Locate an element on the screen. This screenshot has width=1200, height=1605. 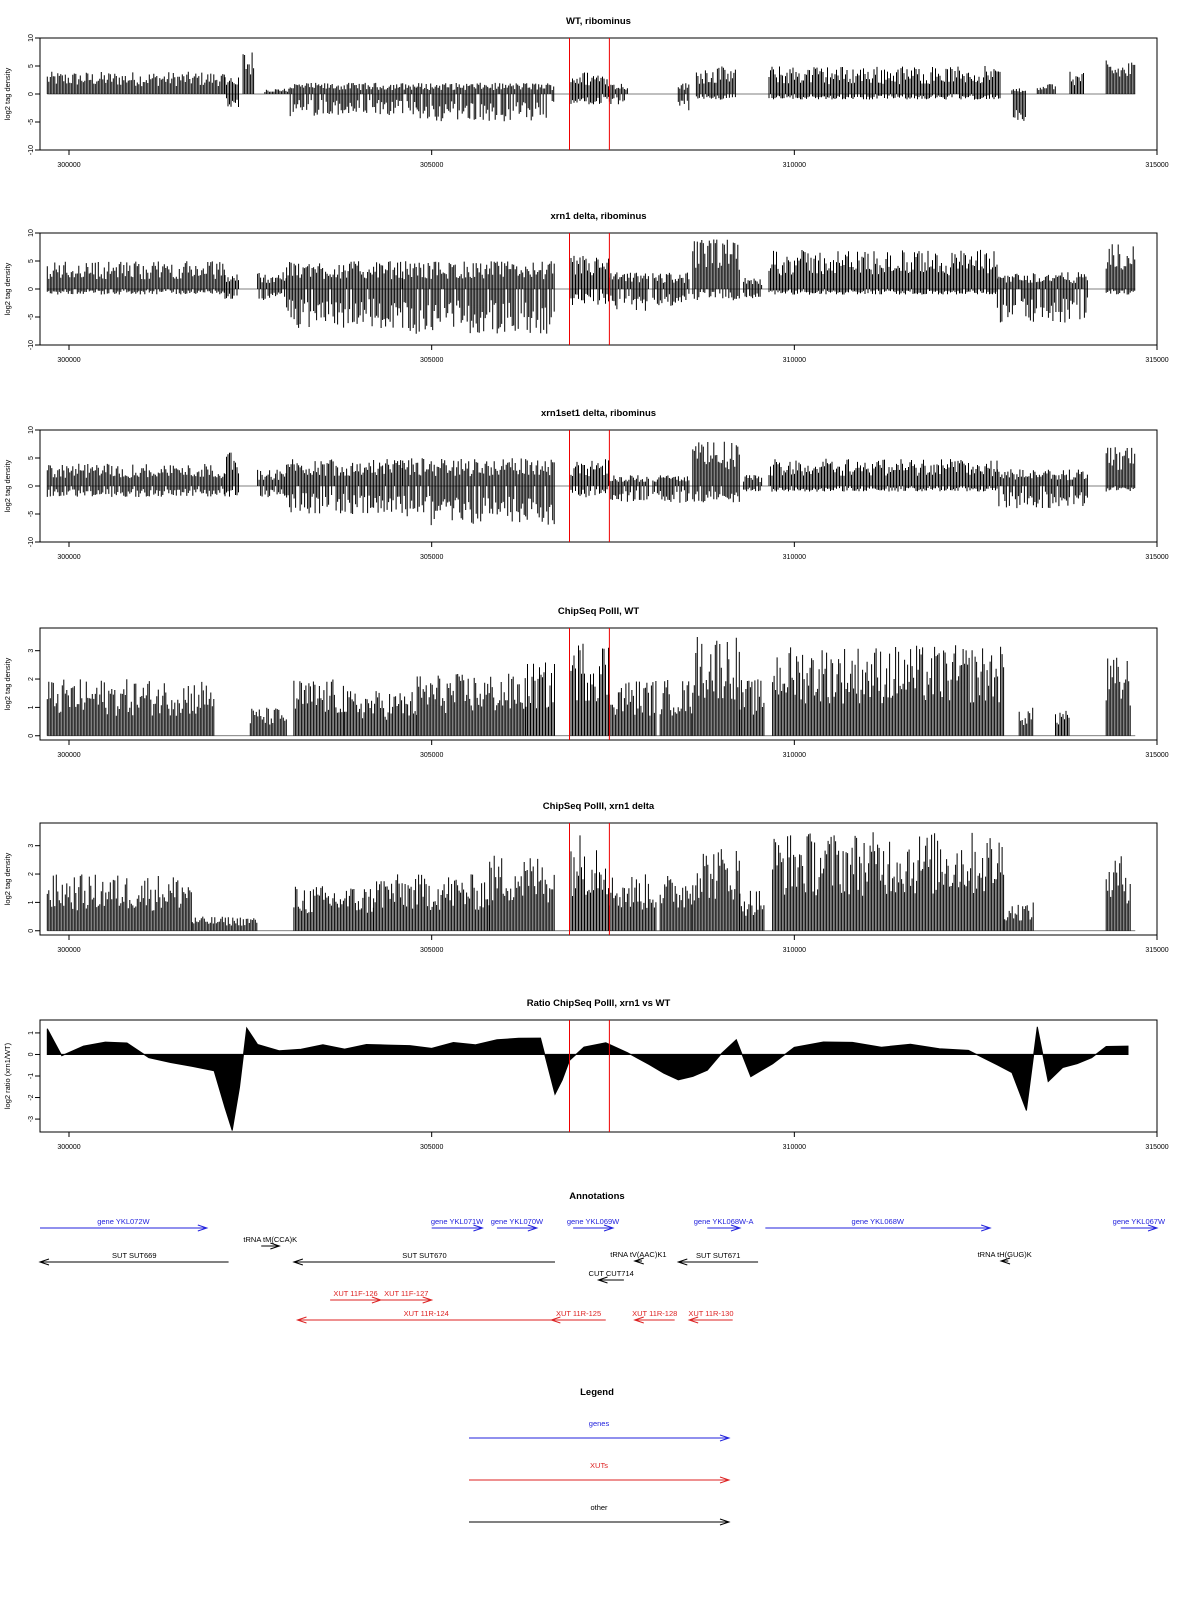
legend-entry-XUTs: XUTs is located at coordinates (600, 1472).